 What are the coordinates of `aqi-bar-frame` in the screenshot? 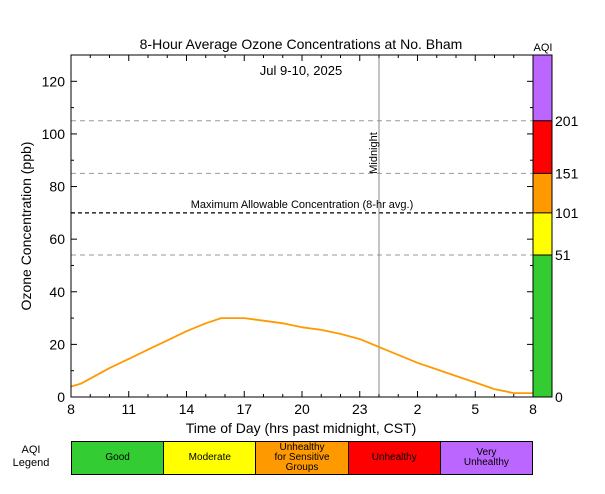 It's located at (542, 226).